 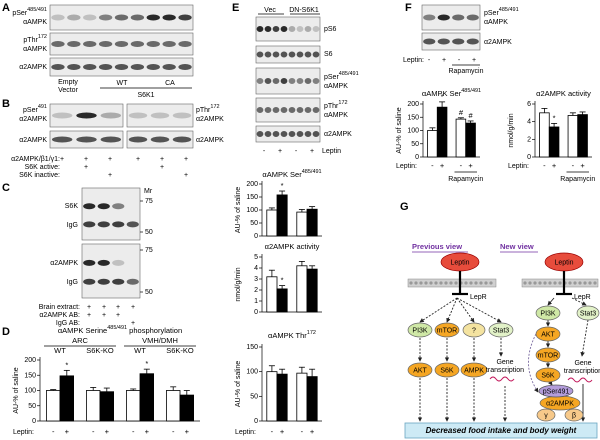 I want to click on text-part: pSer491, so click(x=556, y=391).